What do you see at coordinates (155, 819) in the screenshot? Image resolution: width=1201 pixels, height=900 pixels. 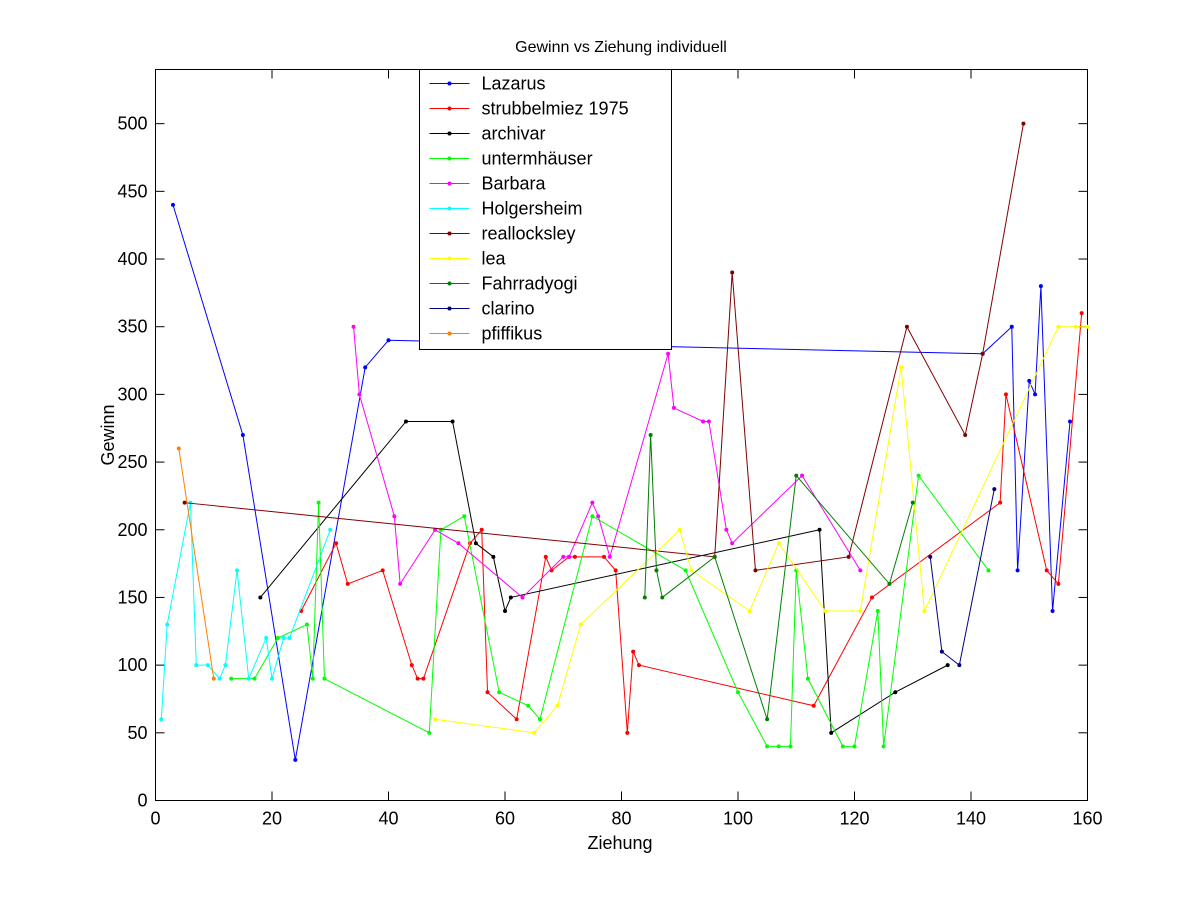 I see `x-tick-label: 0` at bounding box center [155, 819].